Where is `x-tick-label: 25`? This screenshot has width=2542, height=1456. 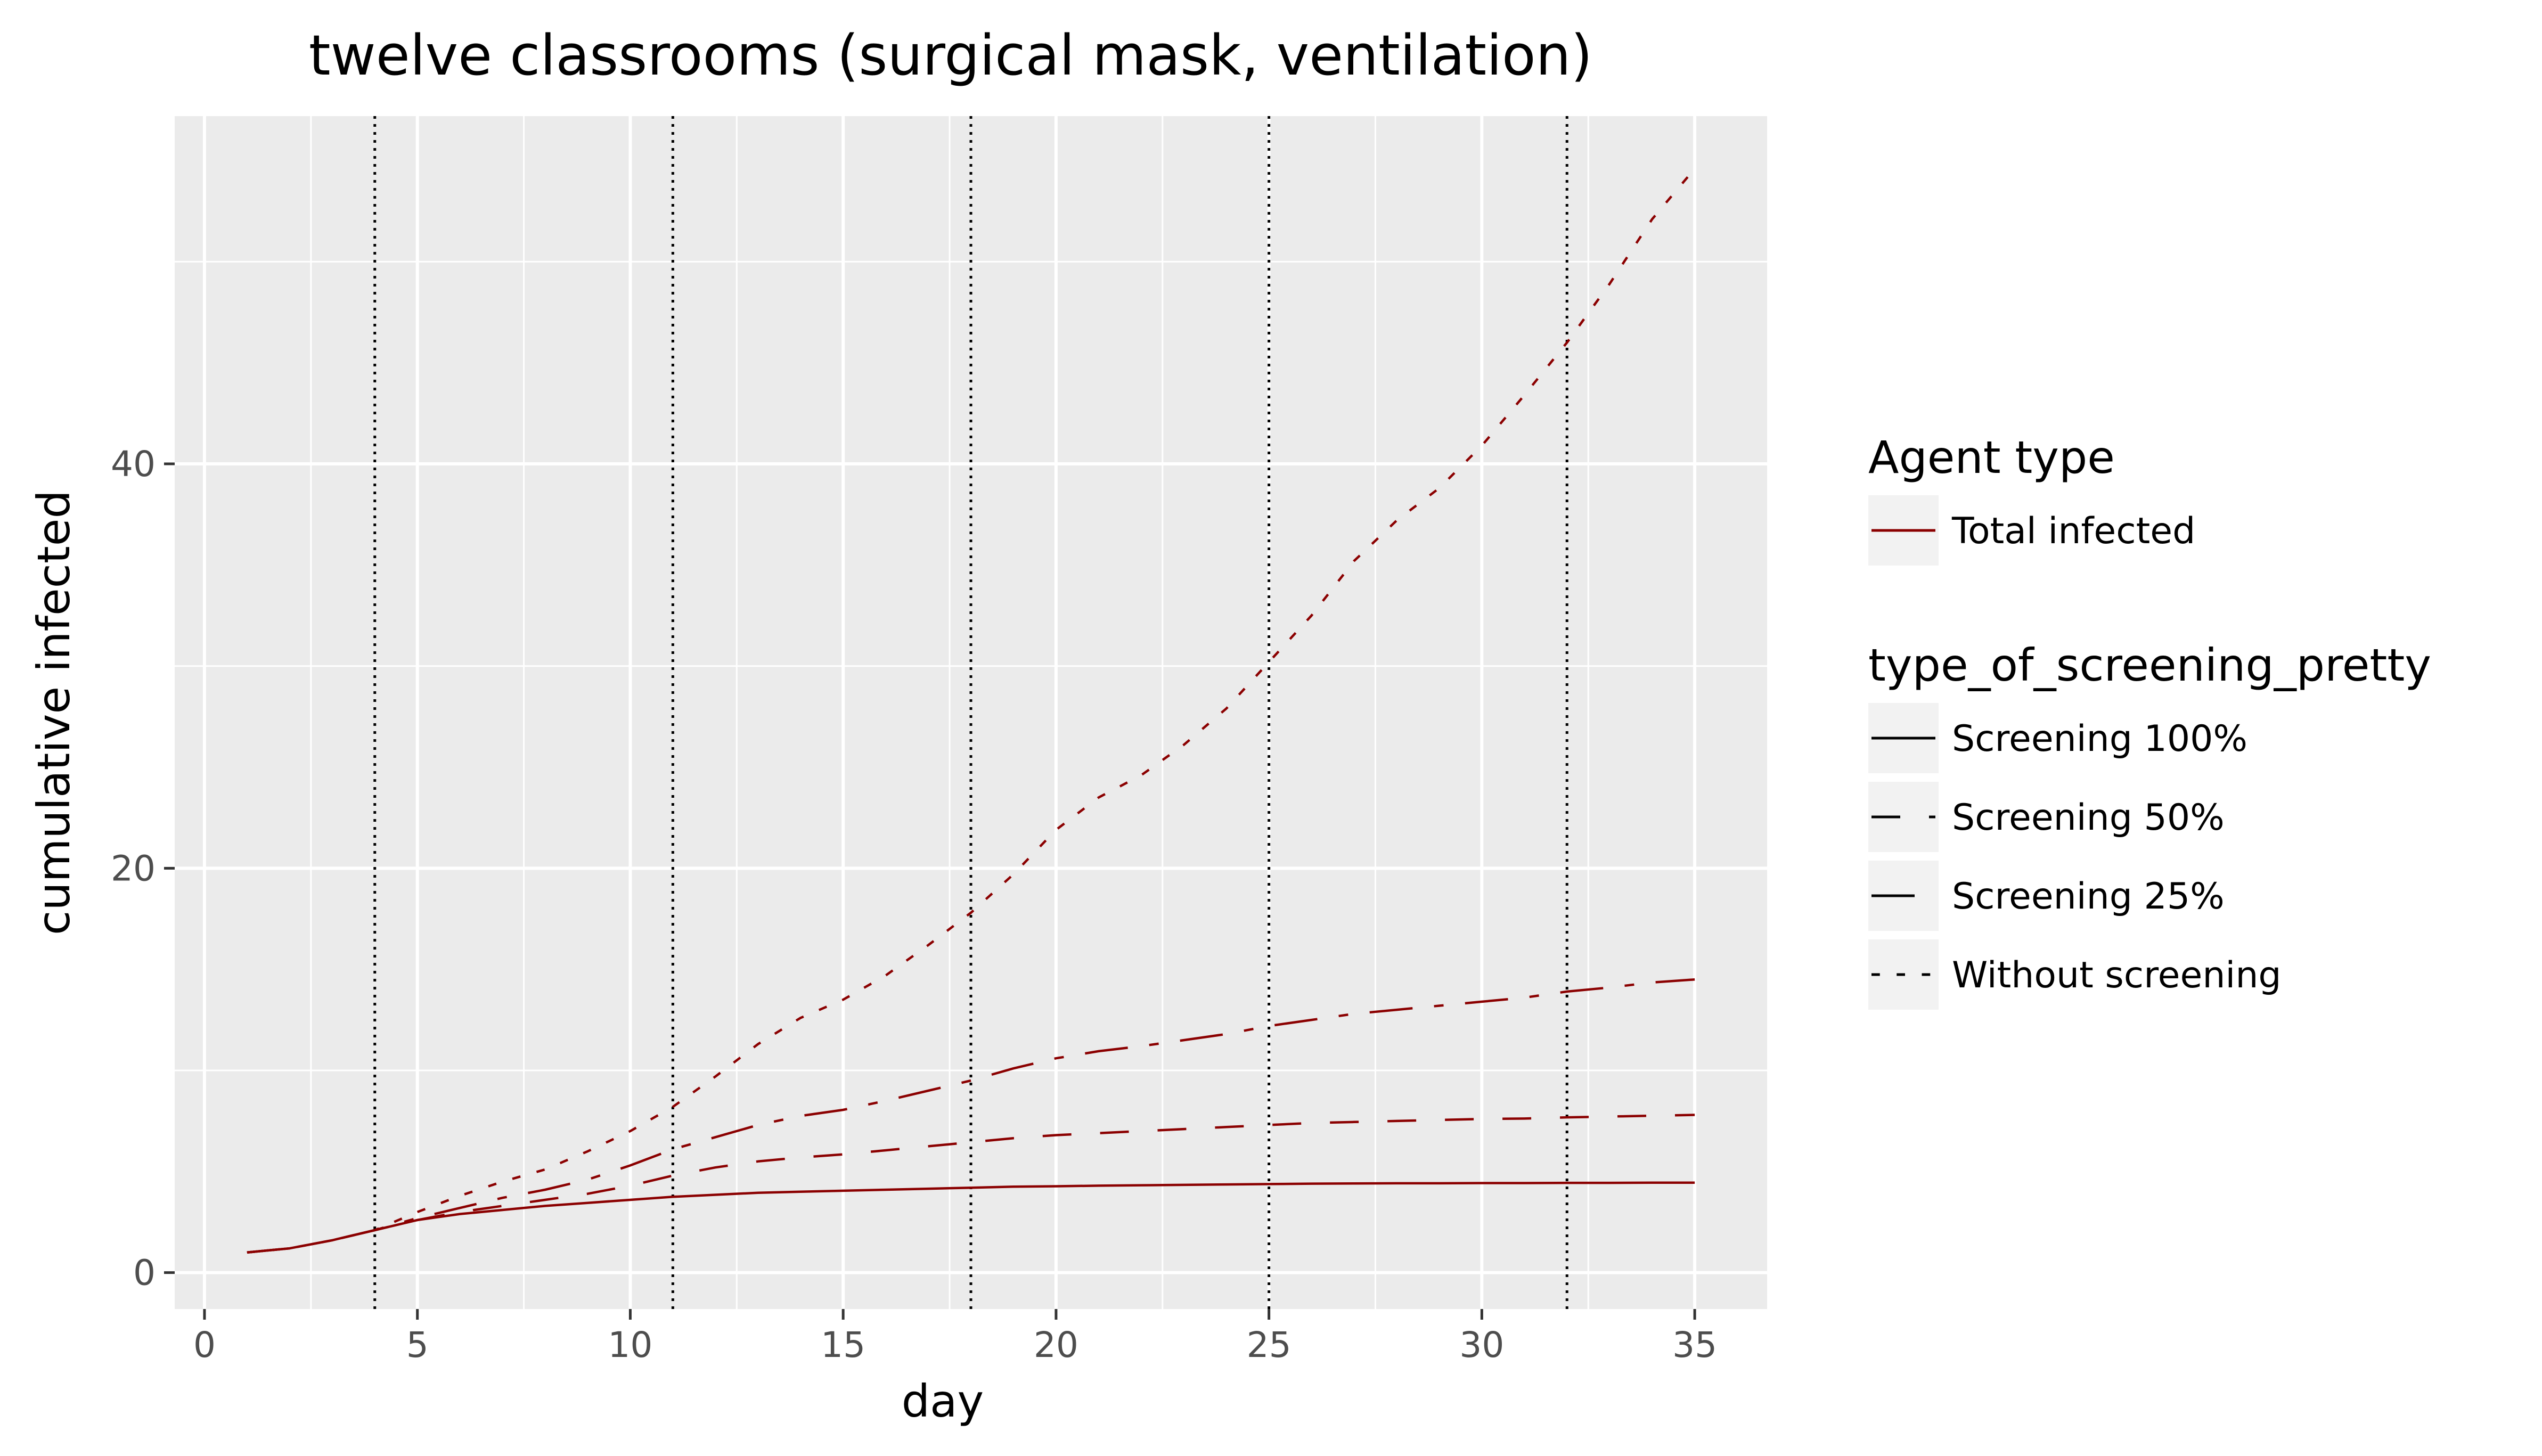 x-tick-label: 25 is located at coordinates (1269, 1344).